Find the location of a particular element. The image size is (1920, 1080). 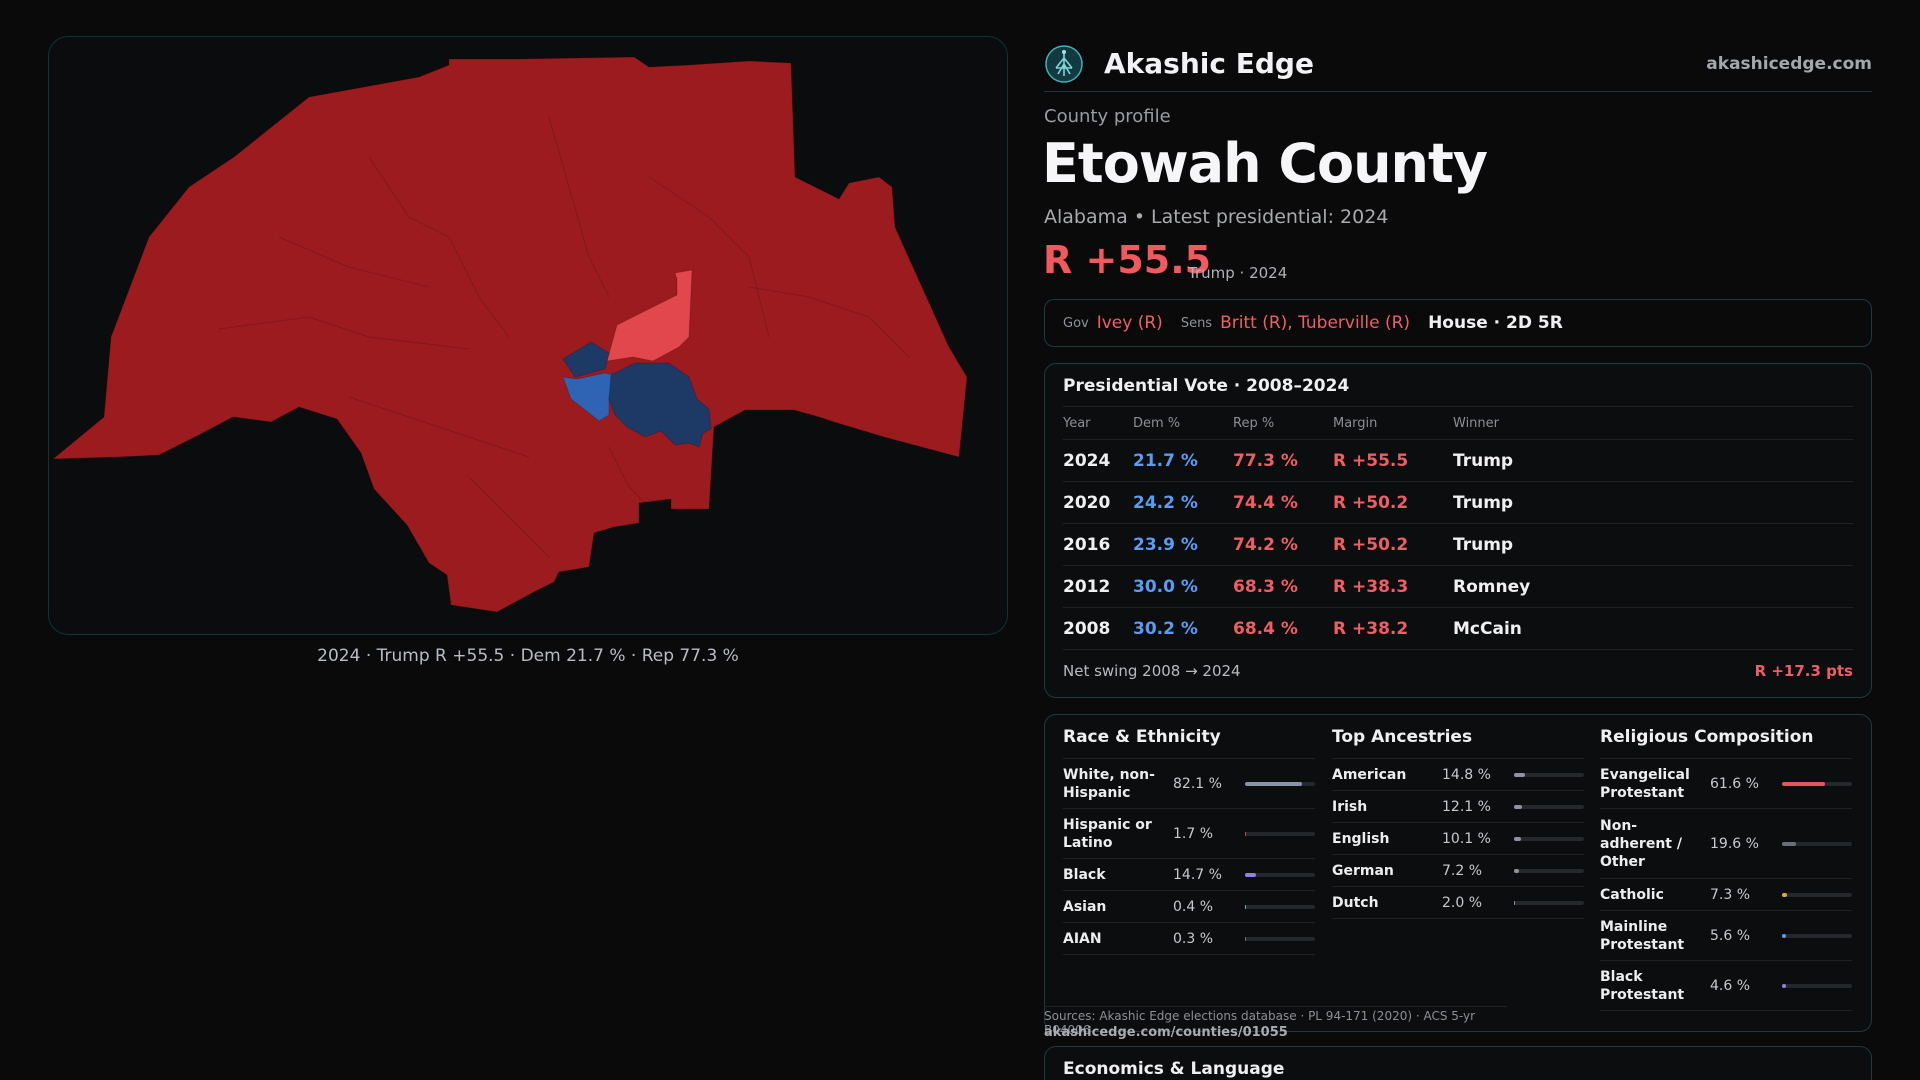

list-item: American 14.8 % is located at coordinates (1458, 775).